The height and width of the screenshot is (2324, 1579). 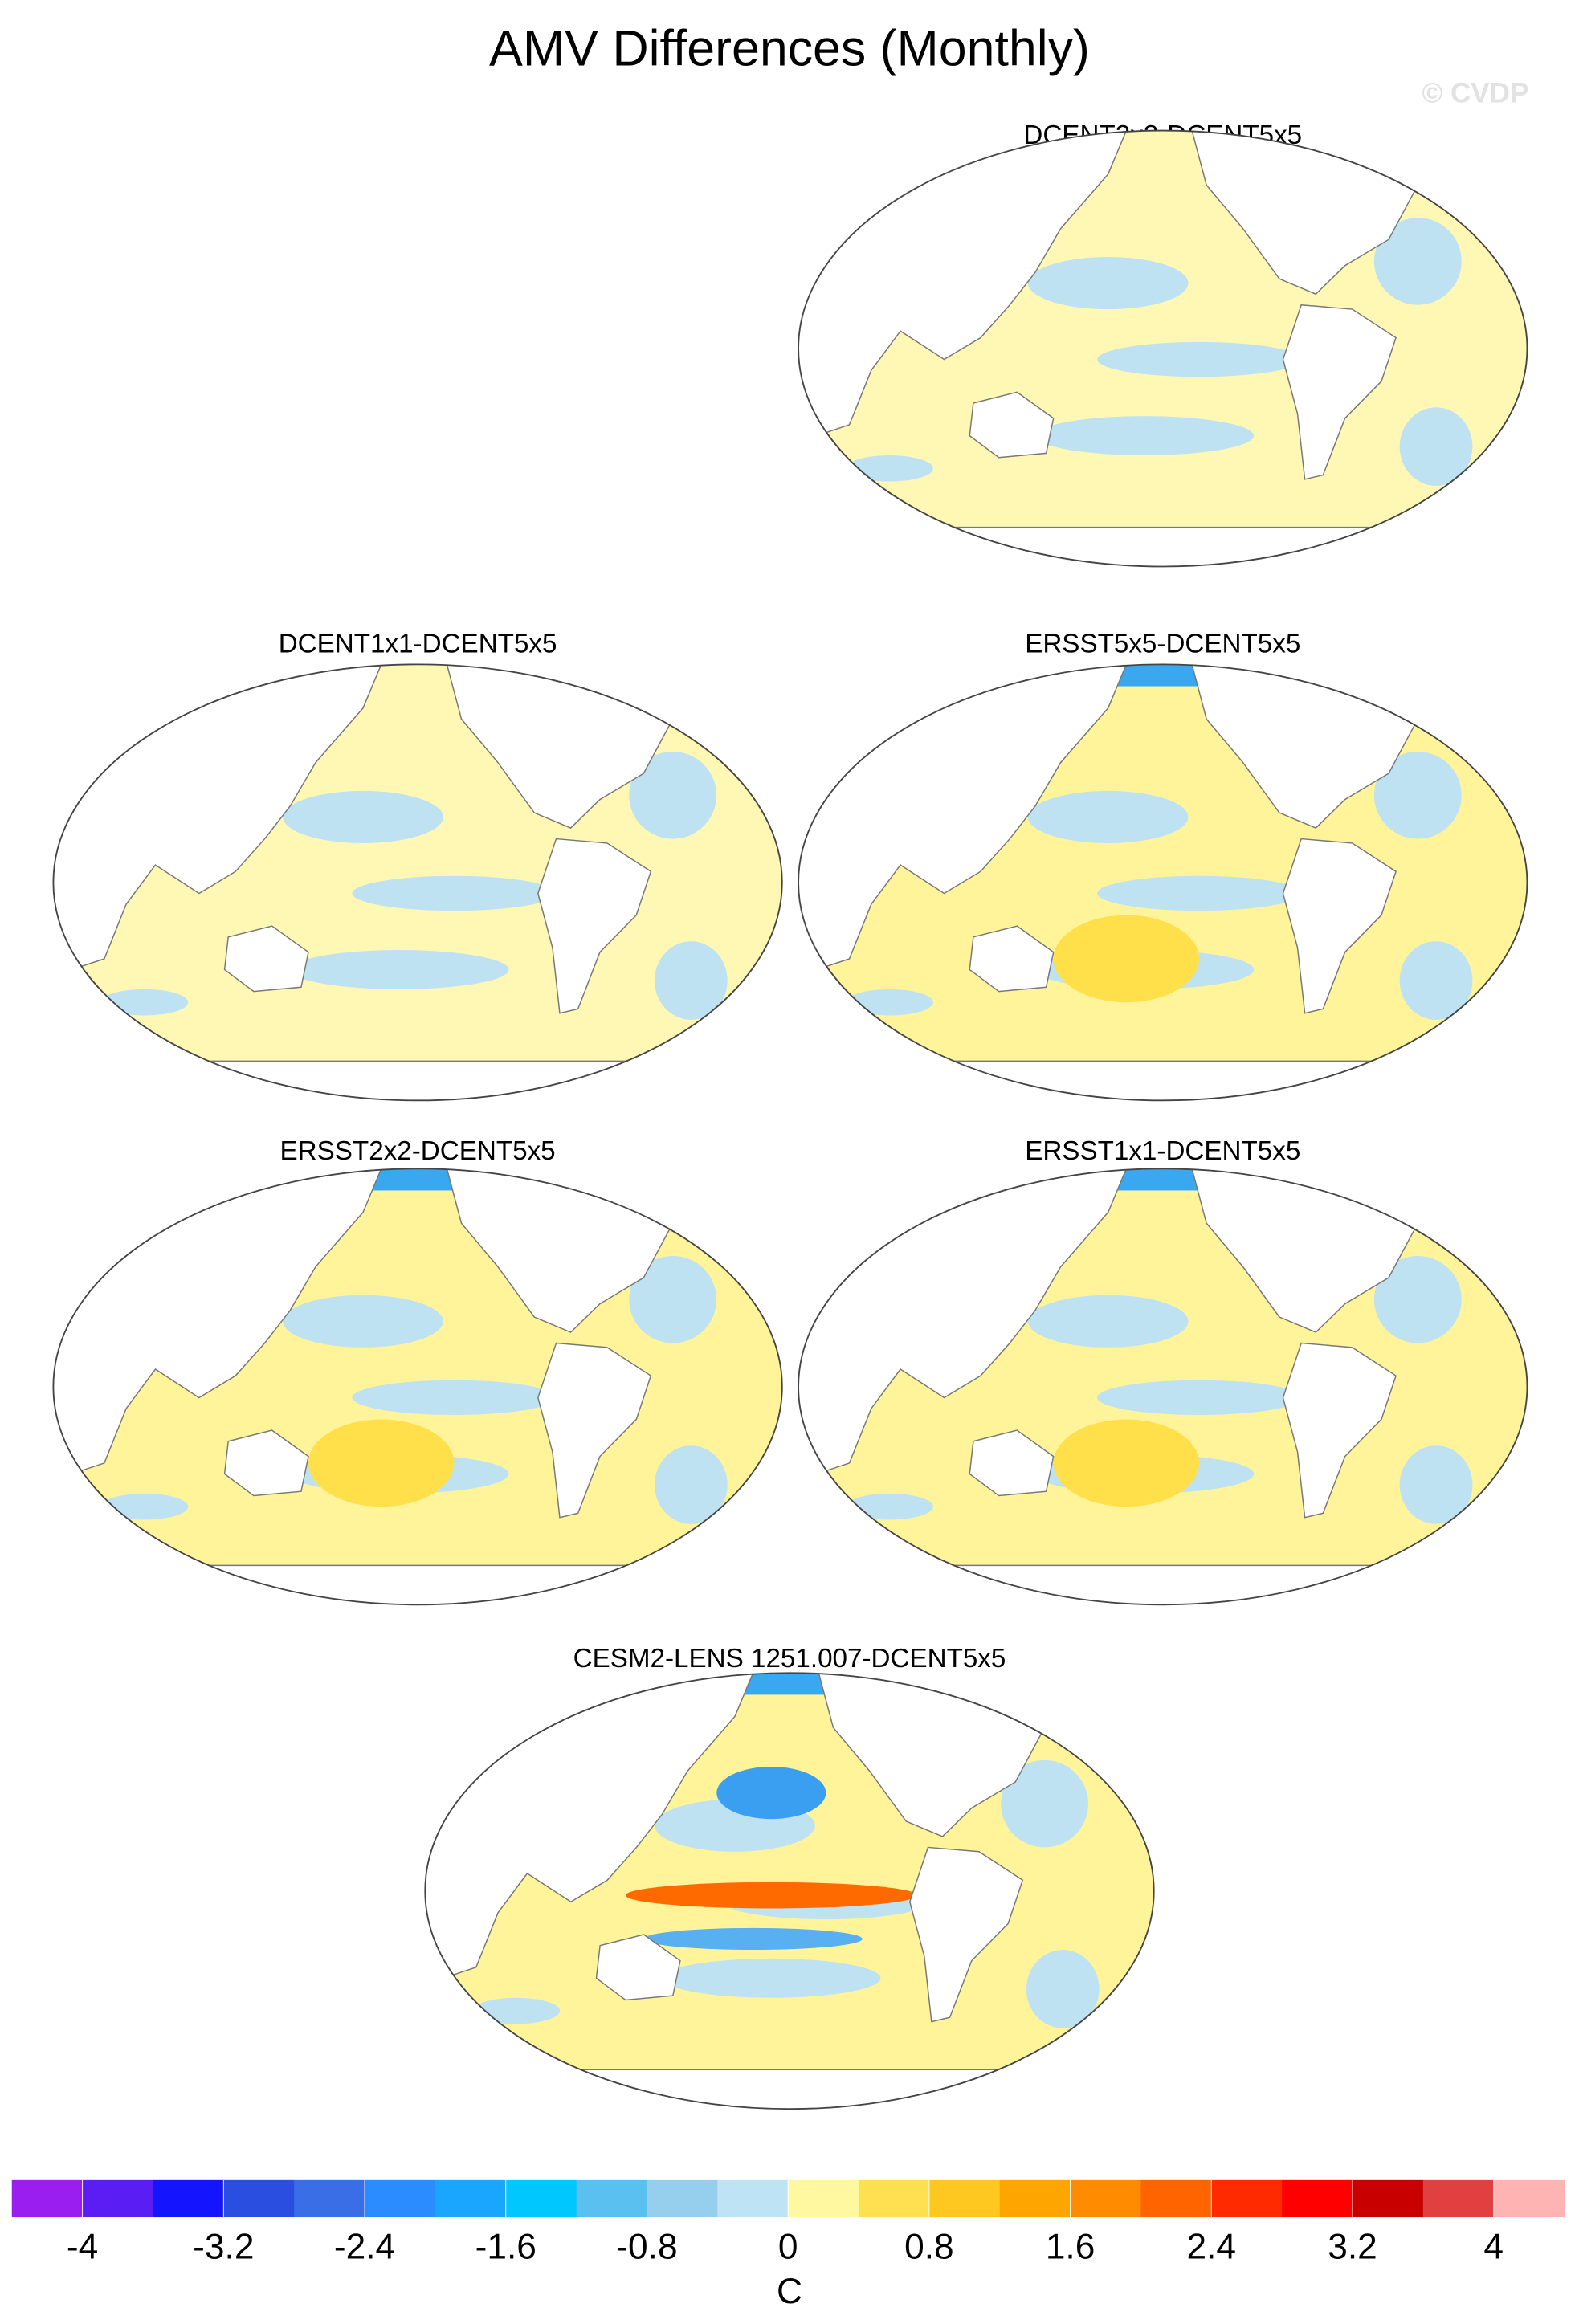 I want to click on map-panel: DCENT2x2-DCENT5x5, so click(x=1163, y=344).